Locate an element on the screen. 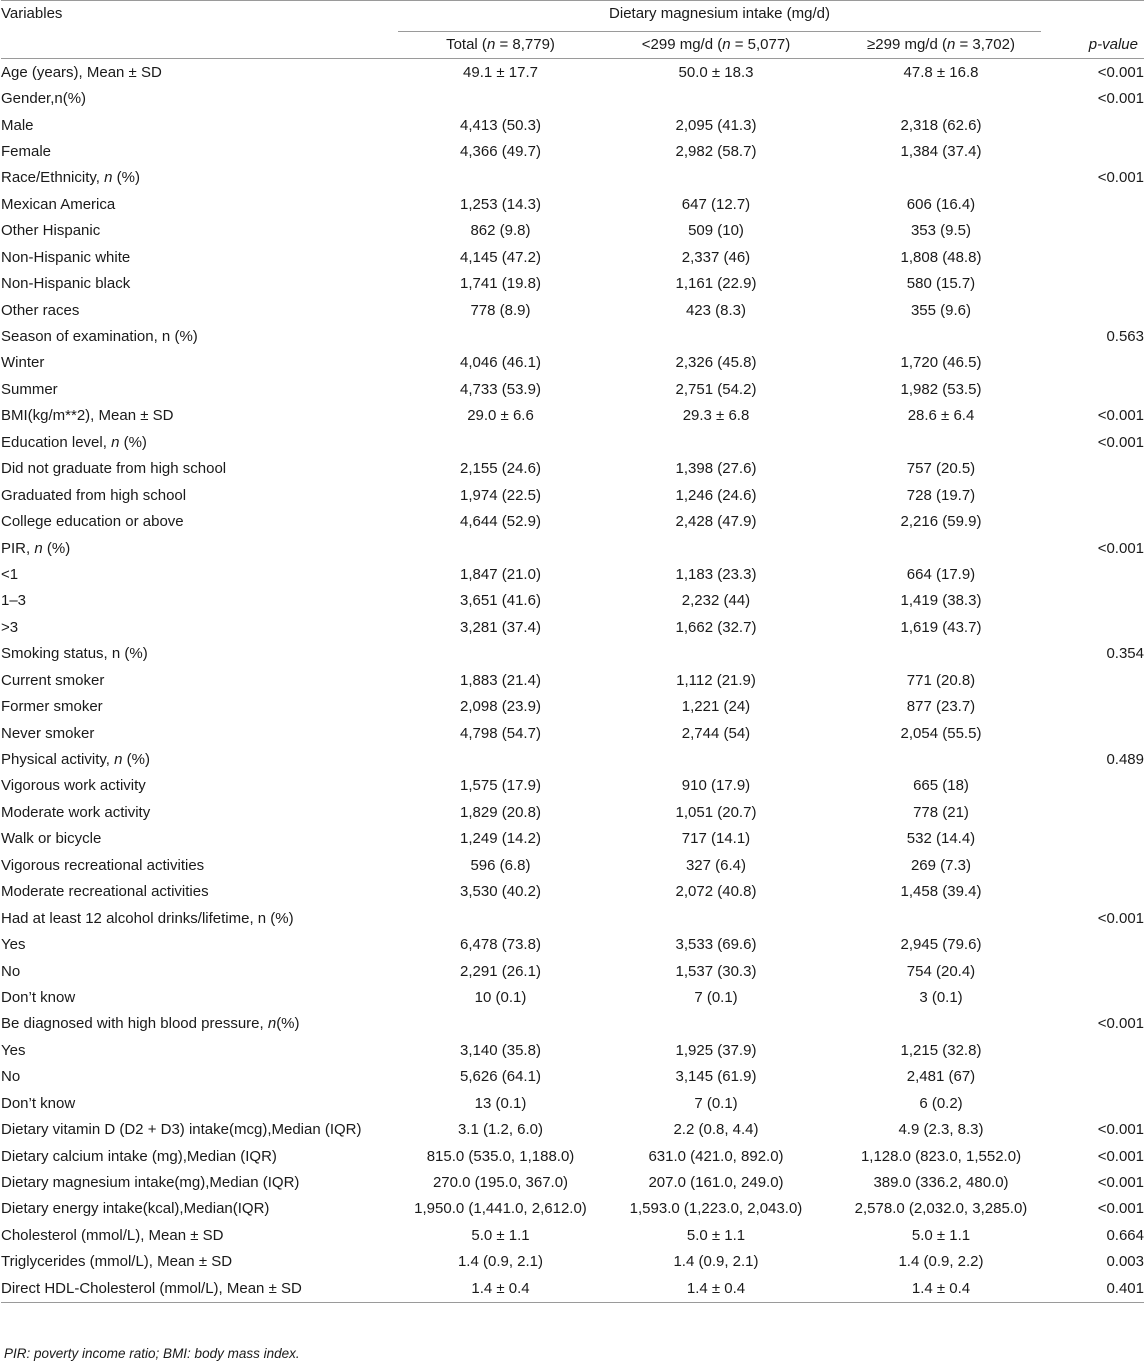 The width and height of the screenshot is (1145, 1369). table-row: Education level, n (%) <0.001 is located at coordinates (572, 443).